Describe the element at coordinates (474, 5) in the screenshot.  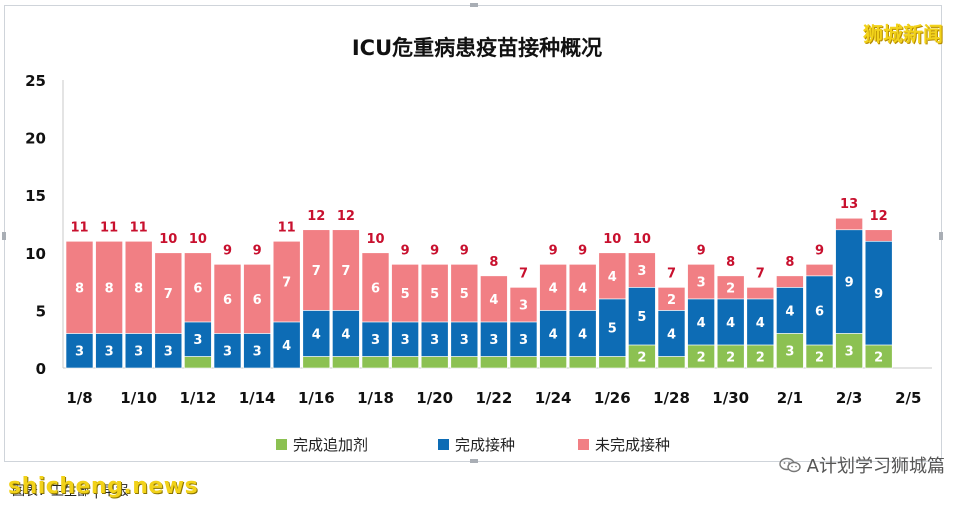
I see `resize-handle-top` at that location.